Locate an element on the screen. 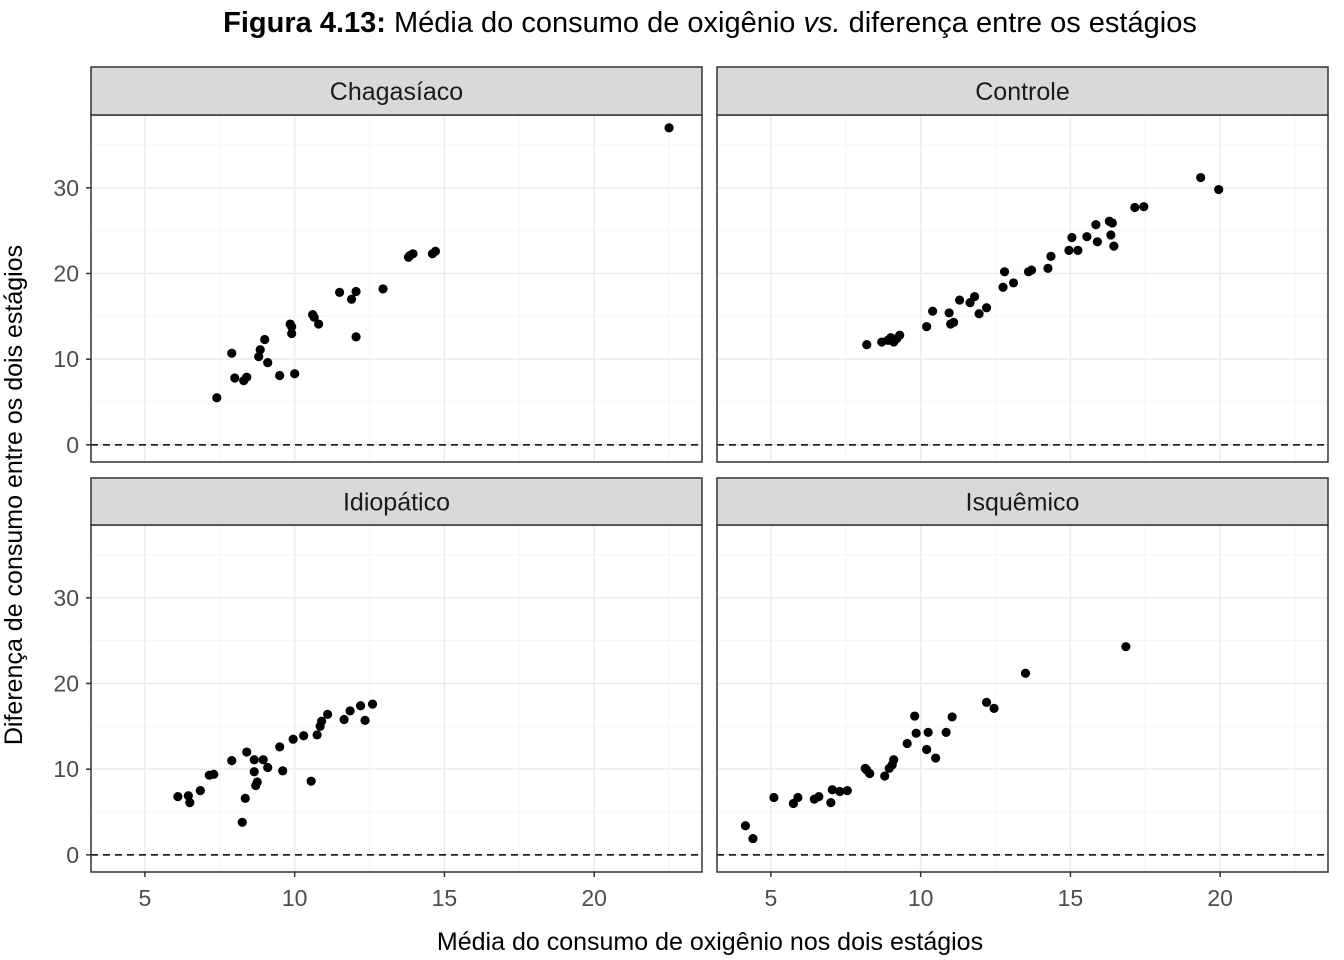 Image resolution: width=1344 pixels, height=960 pixels. figure-title-part-1: Média do consumo de oxigênio is located at coordinates (595, 23).